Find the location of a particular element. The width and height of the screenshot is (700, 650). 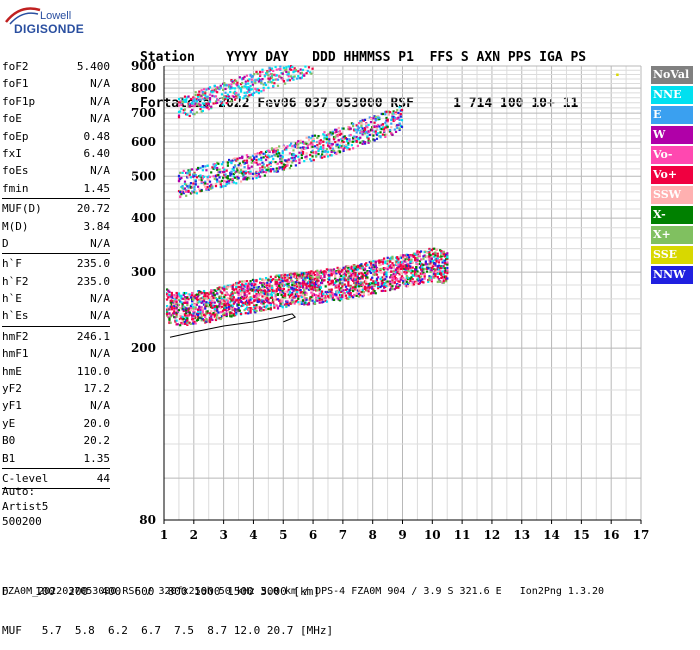

x-tick-label: 10 is located at coordinates (432, 535).